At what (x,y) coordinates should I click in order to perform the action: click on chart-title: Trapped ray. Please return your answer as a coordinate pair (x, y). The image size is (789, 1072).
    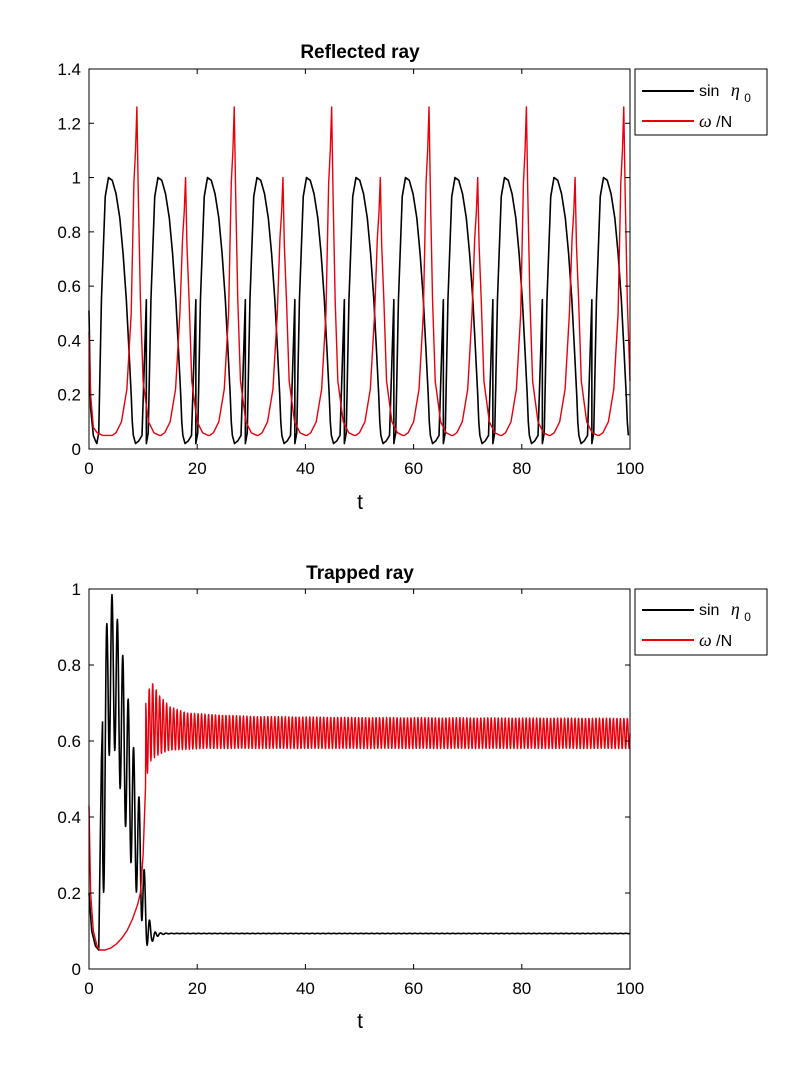
    Looking at the image, I should click on (360, 573).